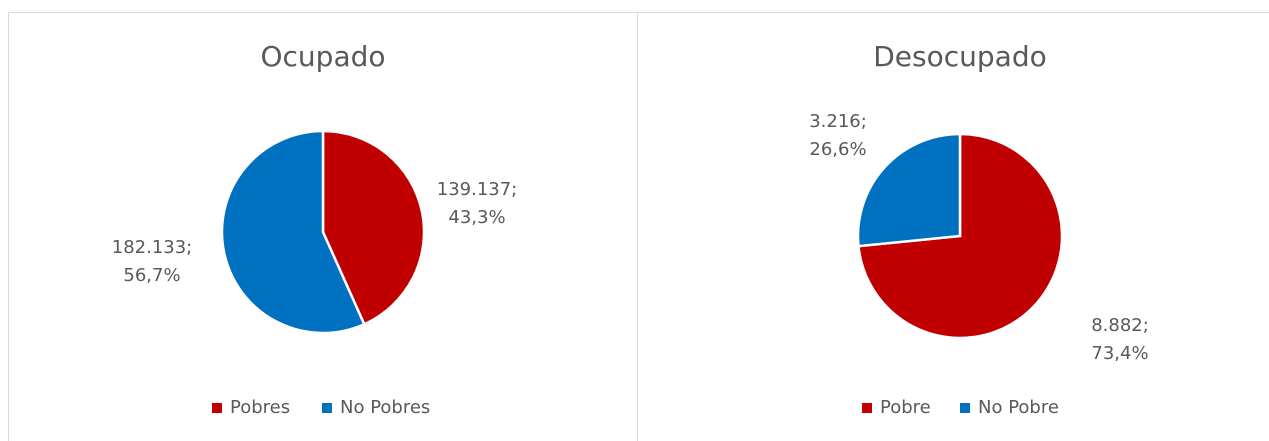 The height and width of the screenshot is (441, 1269). I want to click on data-label: 56,7%, so click(151, 275).